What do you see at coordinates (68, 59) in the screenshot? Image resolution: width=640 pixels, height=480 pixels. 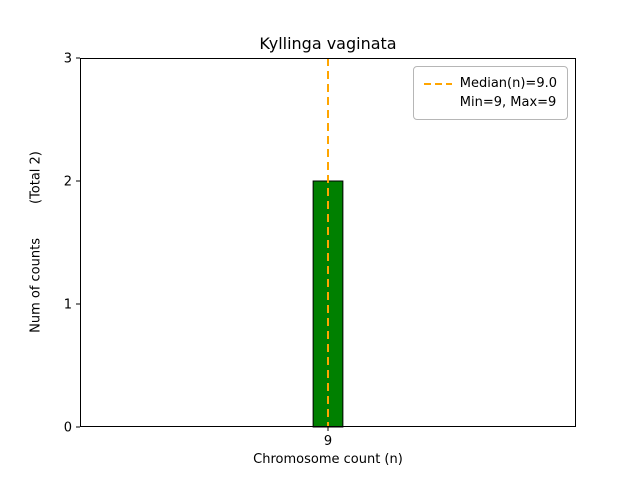 I see `y-tick-label: 3` at bounding box center [68, 59].